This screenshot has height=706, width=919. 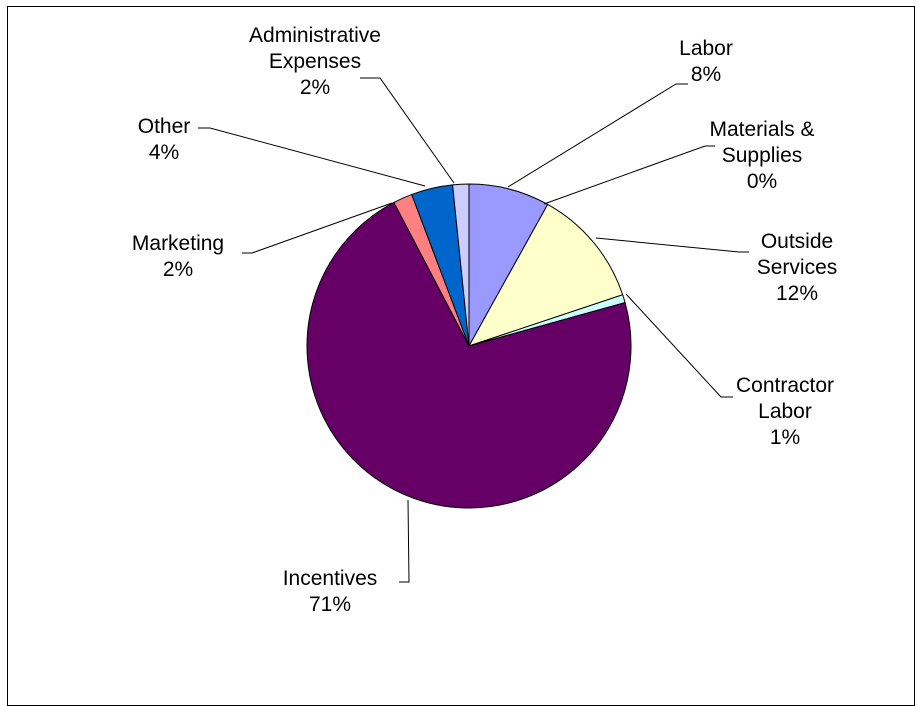 What do you see at coordinates (178, 256) in the screenshot?
I see `data-label-marketing: Marketing 2%` at bounding box center [178, 256].